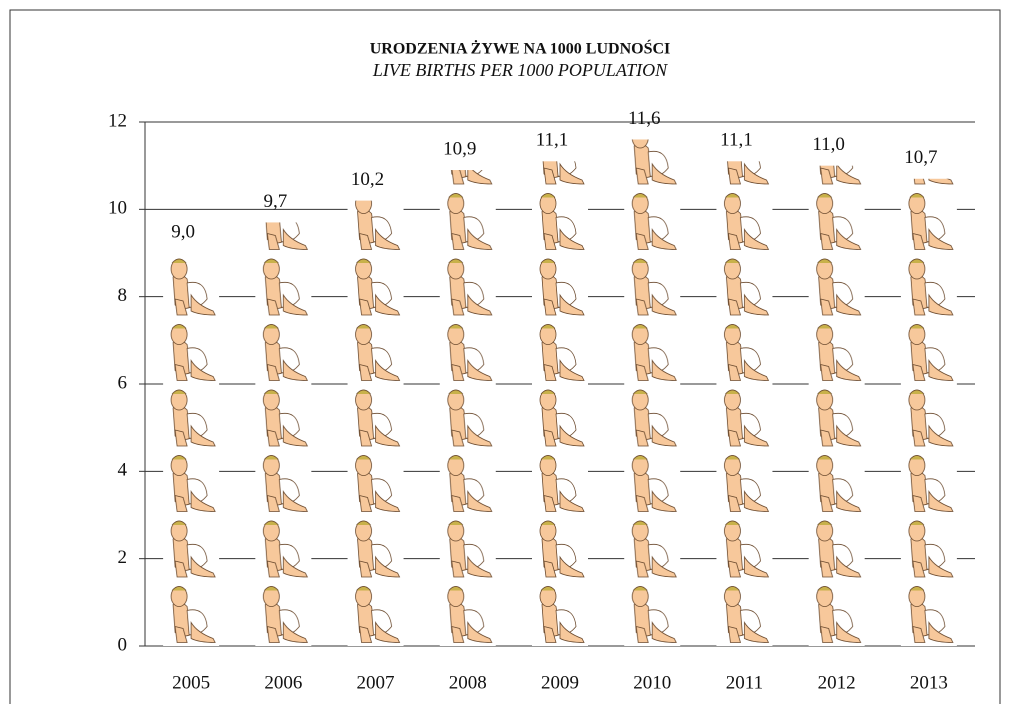  What do you see at coordinates (183, 231) in the screenshot?
I see `value-label: 9,0` at bounding box center [183, 231].